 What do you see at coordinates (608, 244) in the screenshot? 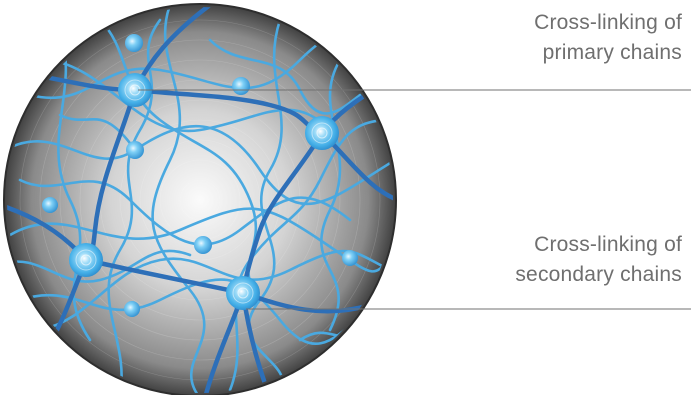
I see `label-secondary-line1: Cross-linking of` at bounding box center [608, 244].